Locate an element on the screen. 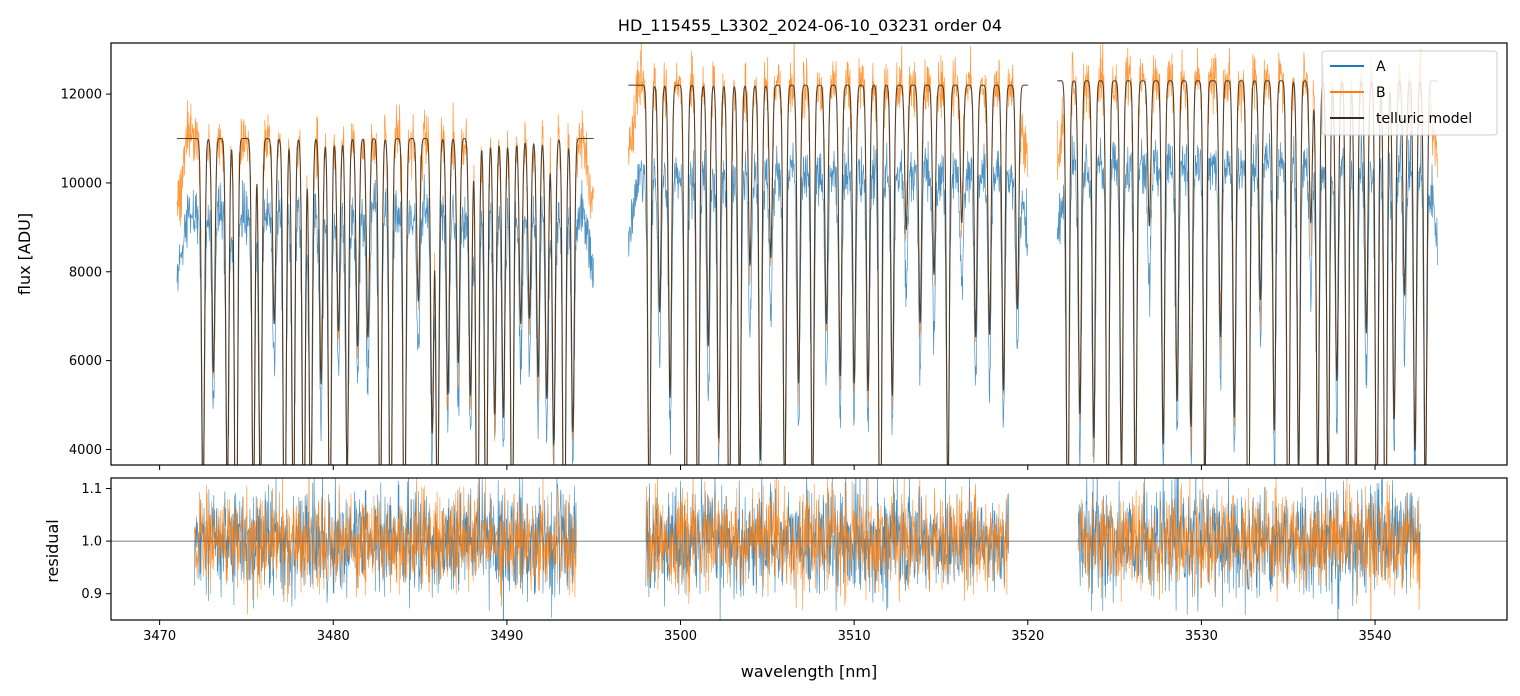  flux-y-ticks: 4000 6000 8000 10000 12000 is located at coordinates (86, 273).